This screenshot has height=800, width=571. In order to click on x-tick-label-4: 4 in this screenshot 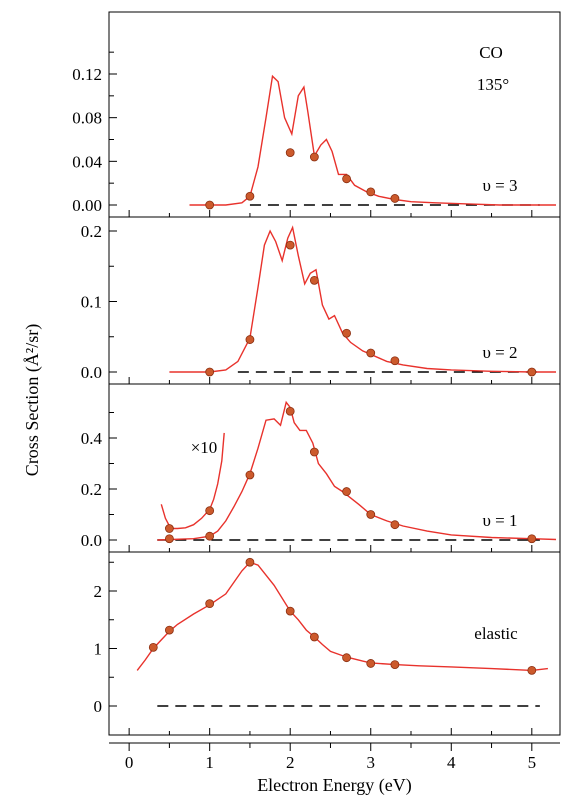, I will do `click(451, 762)`.